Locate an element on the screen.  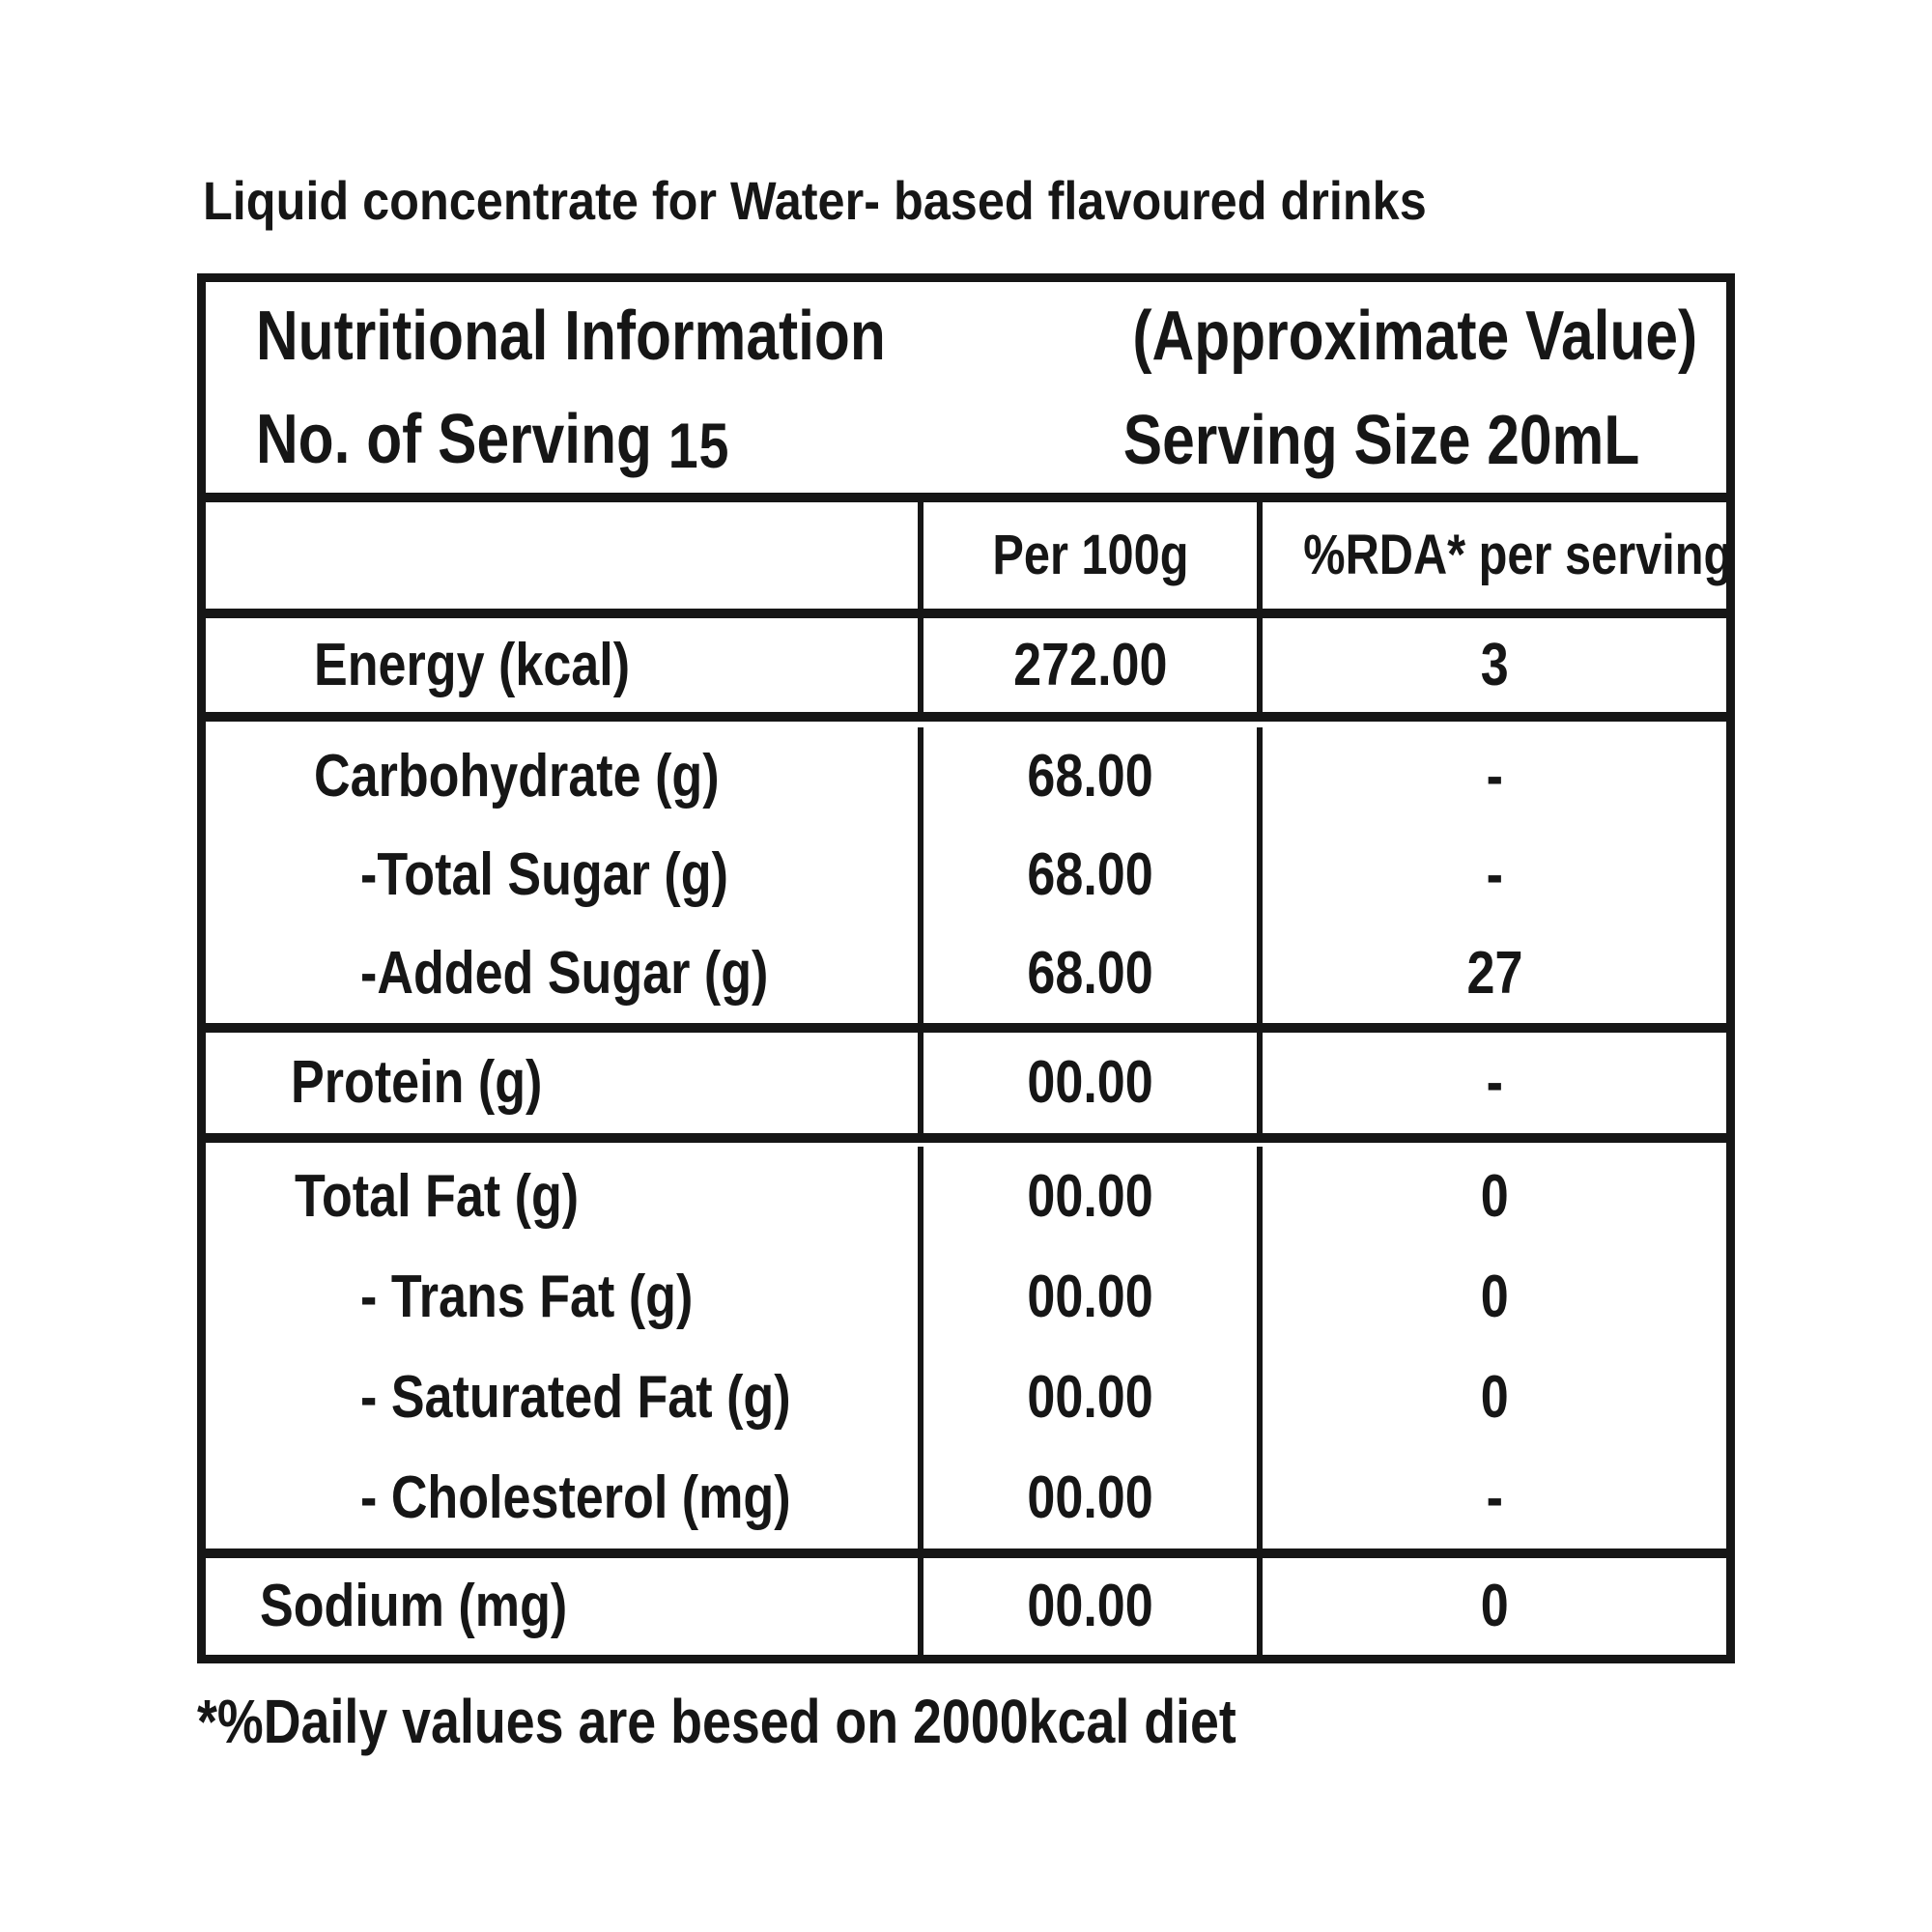
rda-column: 0 0 0 - is located at coordinates (1491, 1347).